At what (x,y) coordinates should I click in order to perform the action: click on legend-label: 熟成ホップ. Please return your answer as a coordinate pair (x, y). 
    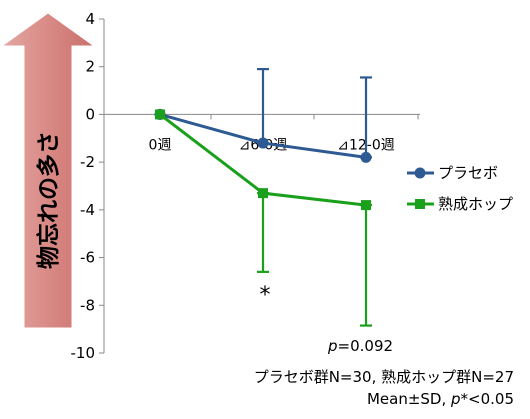
    Looking at the image, I should click on (475, 204).